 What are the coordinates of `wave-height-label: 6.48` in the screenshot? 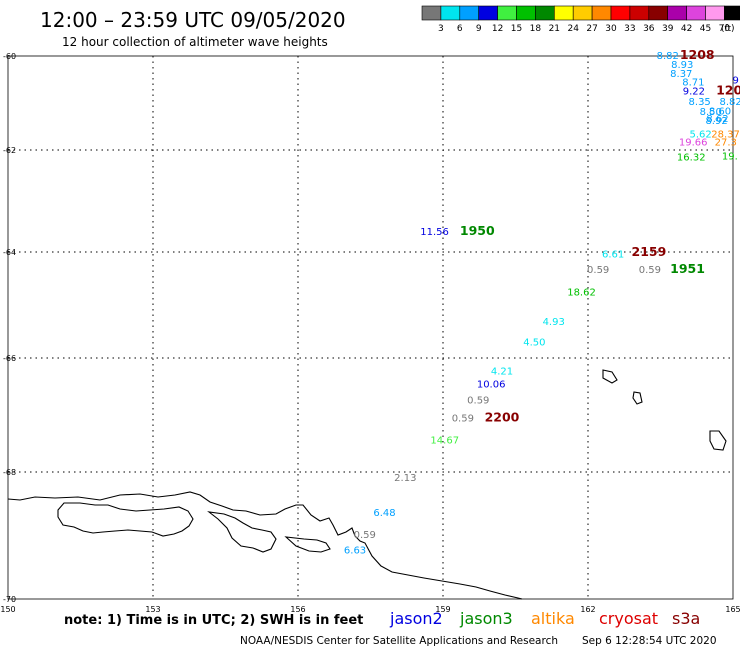 It's located at (384, 513).